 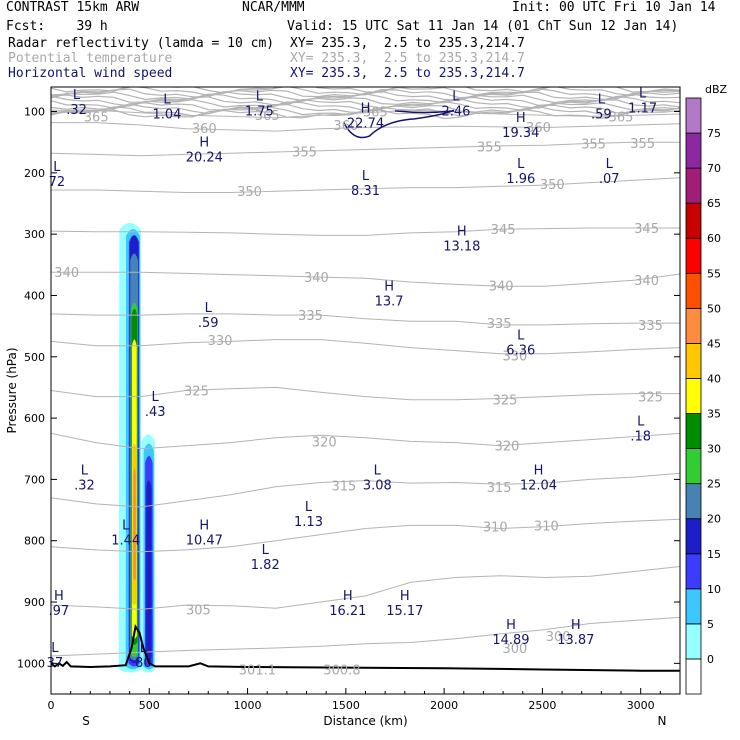 I want to click on y-tick-label: 400, so click(x=34, y=295).